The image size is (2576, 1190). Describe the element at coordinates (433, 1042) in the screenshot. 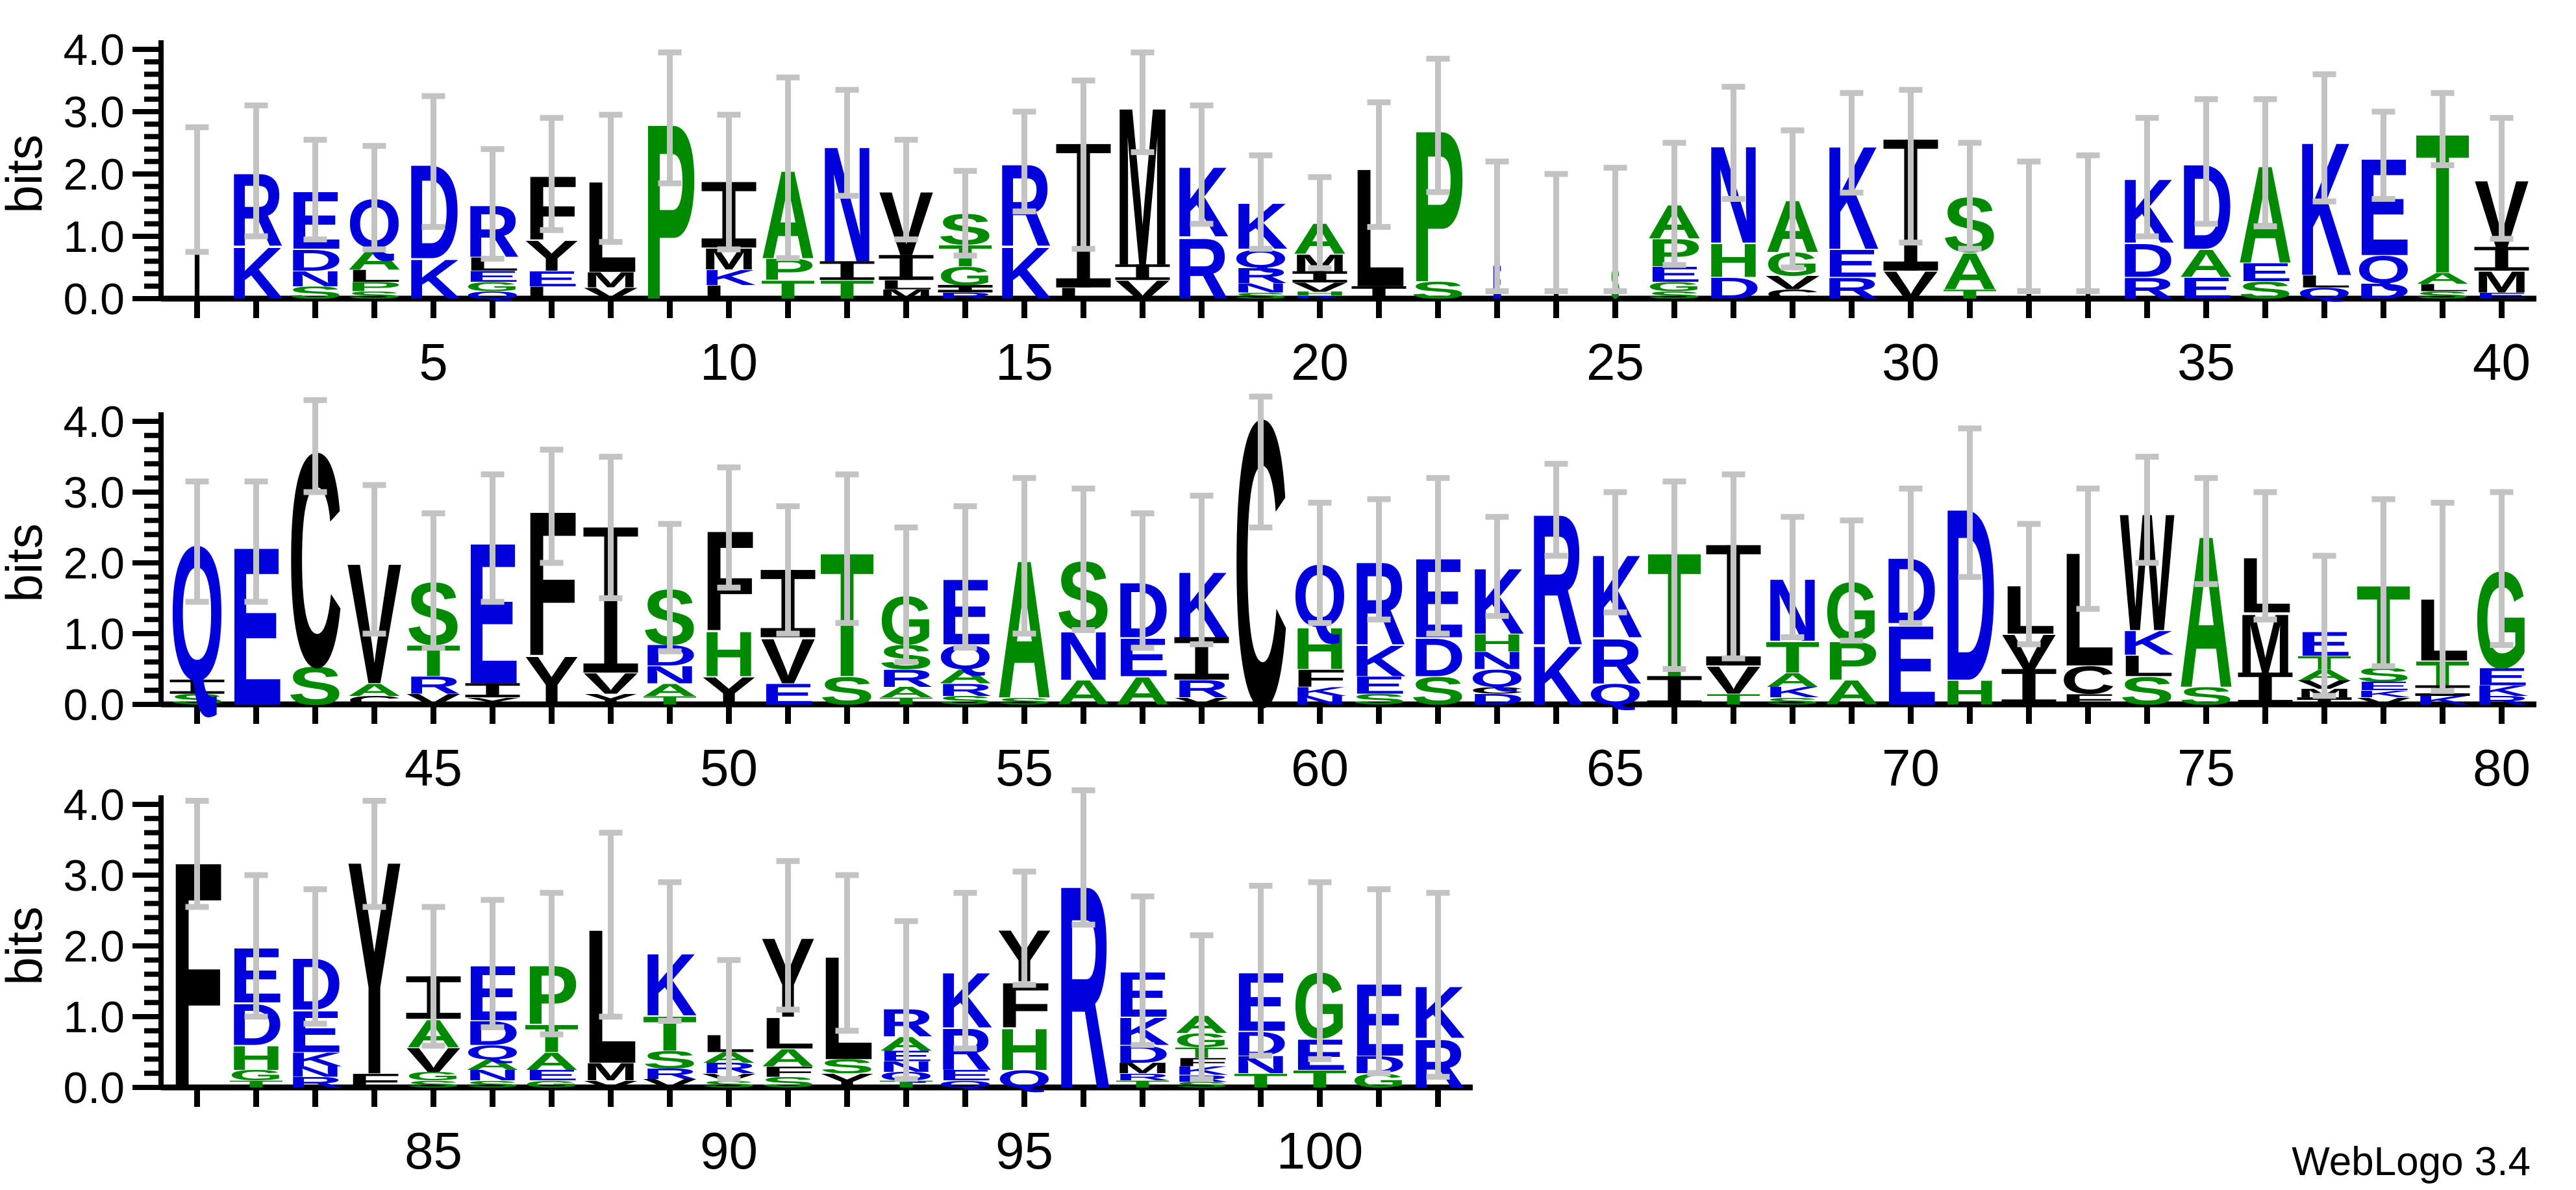

I see `logo-stack-85: 85SGVA` at that location.